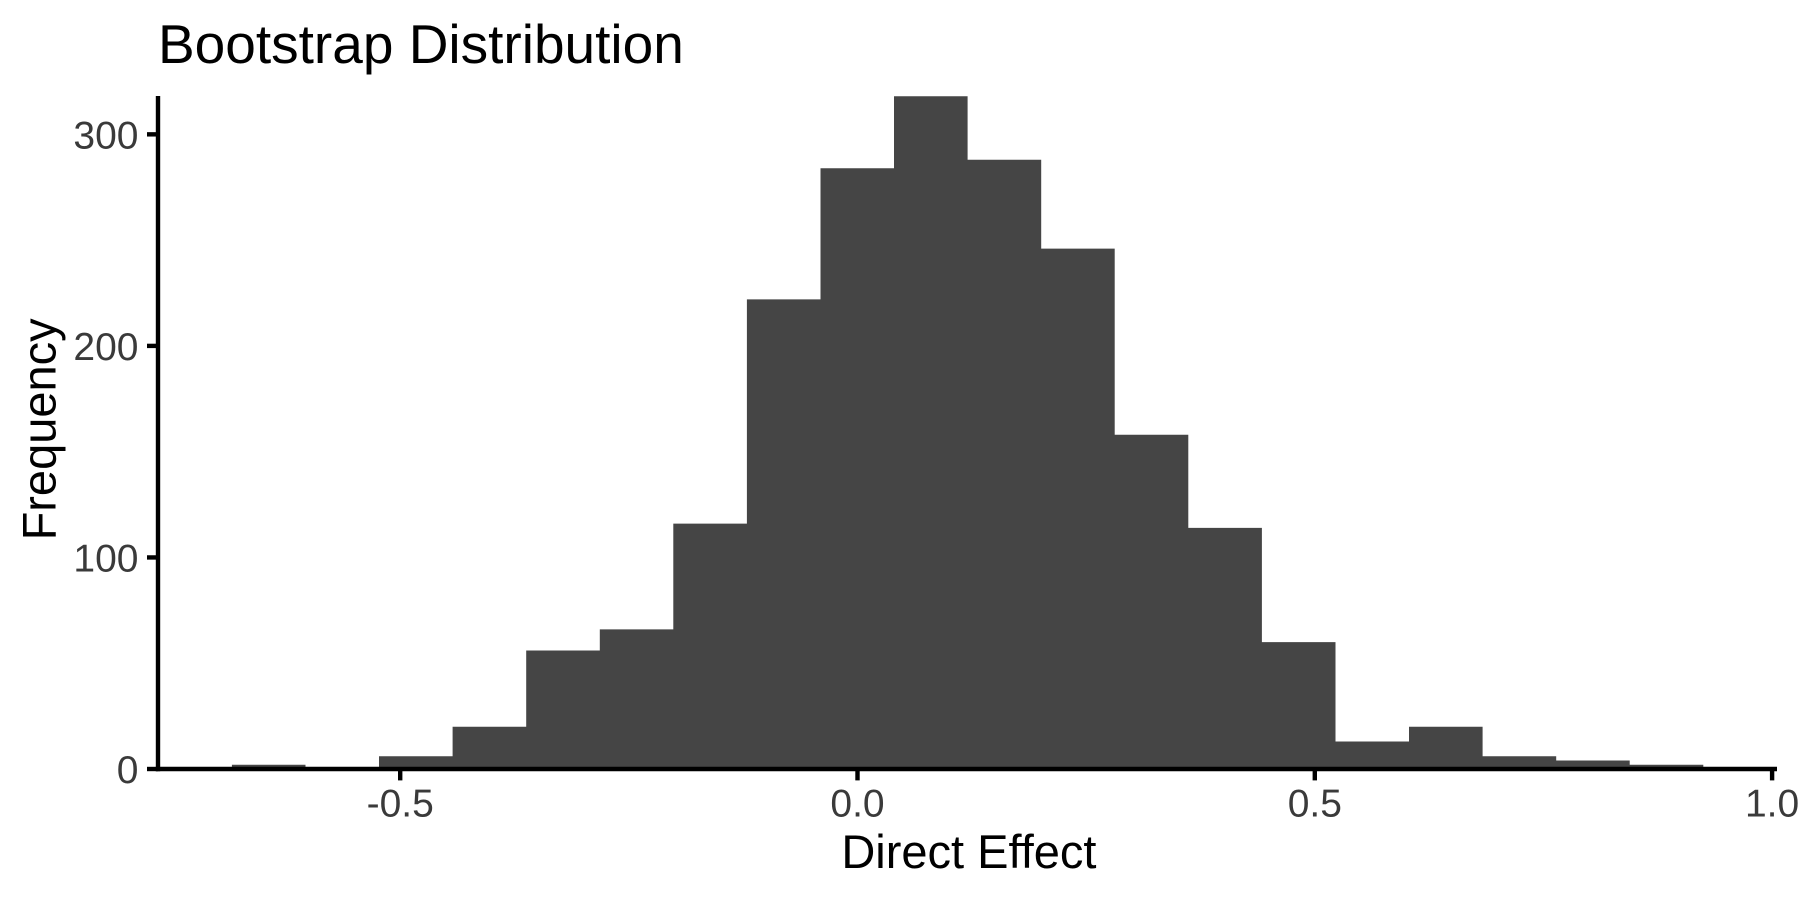 Image resolution: width=1800 pixels, height=900 pixels. What do you see at coordinates (1315, 803) in the screenshot?
I see `svg-text: 0.5` at bounding box center [1315, 803].